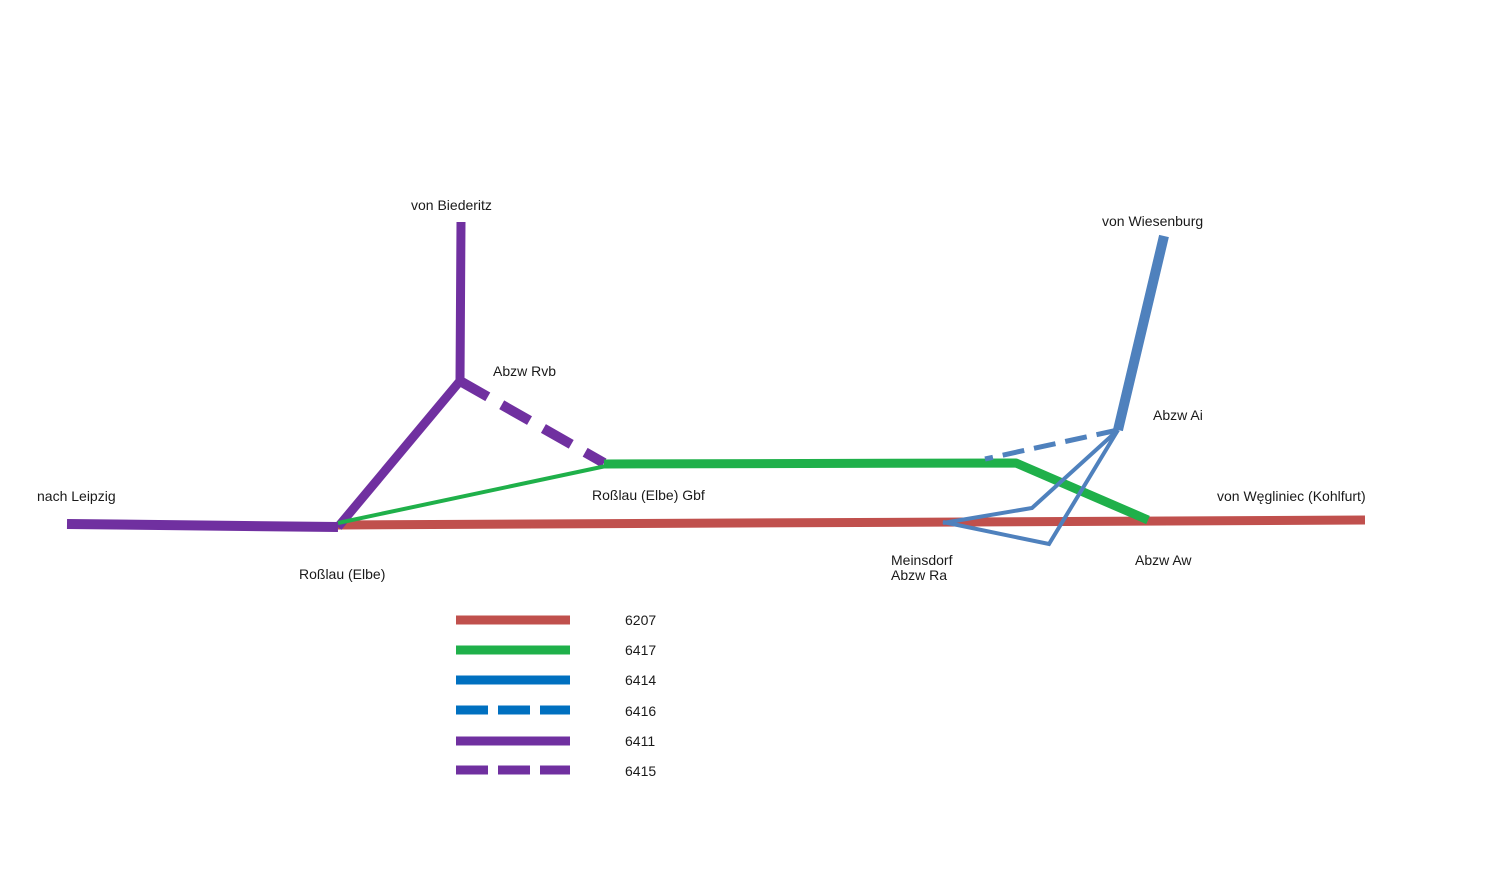 This screenshot has width=1500, height=881. Describe the element at coordinates (1031, 476) in the screenshot. I see `line-6414-connector-upper` at that location.